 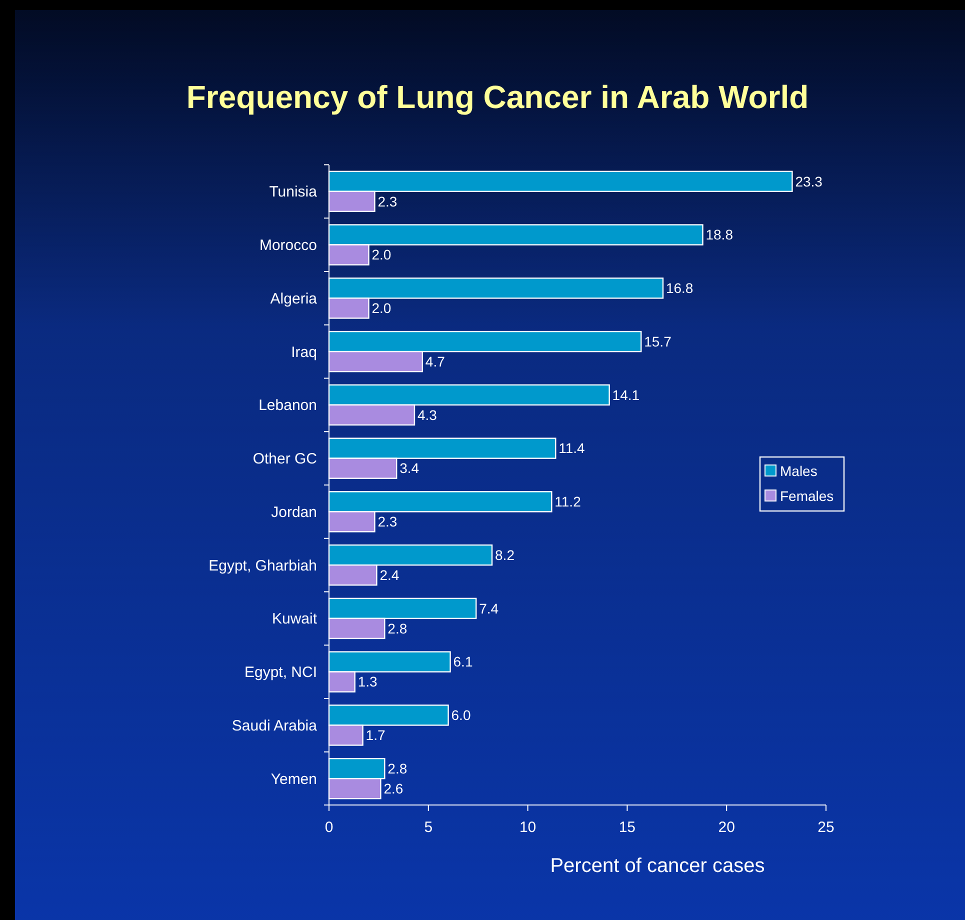 I want to click on text: 3.4, so click(x=410, y=468).